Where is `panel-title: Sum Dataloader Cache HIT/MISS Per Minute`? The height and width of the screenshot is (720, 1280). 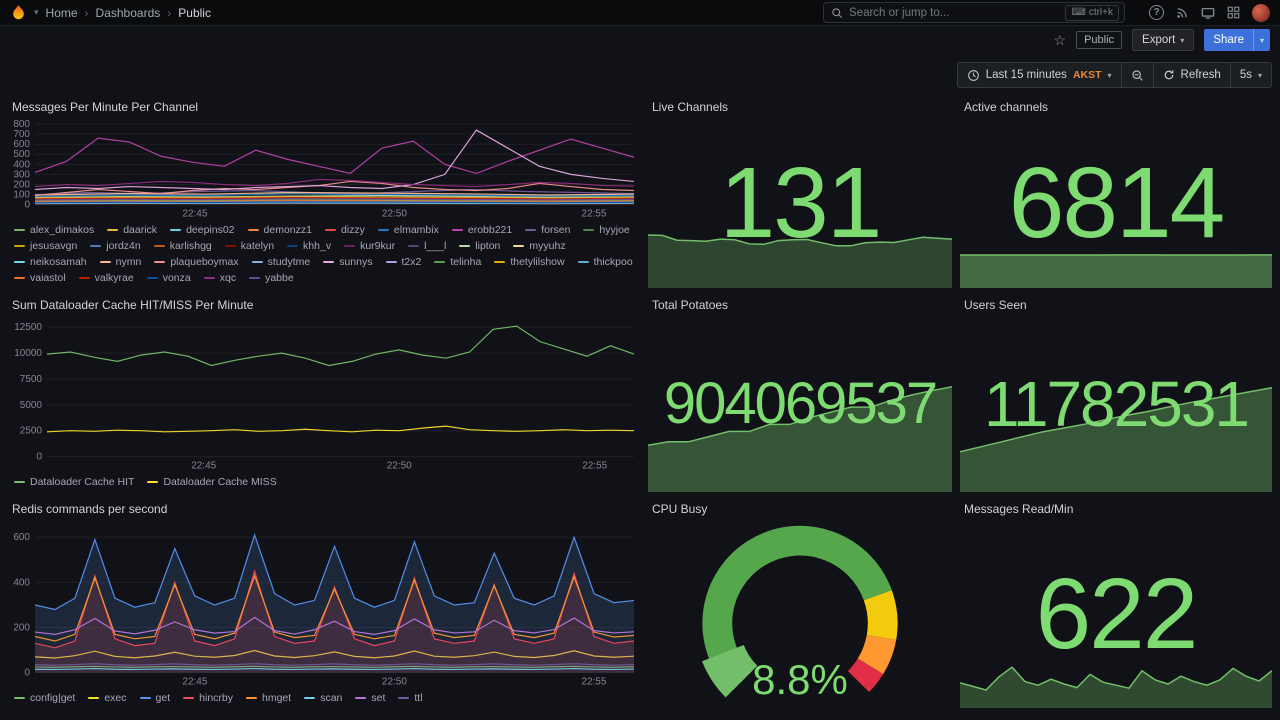 panel-title: Sum Dataloader Cache HIT/MISS Per Minute is located at coordinates (133, 305).